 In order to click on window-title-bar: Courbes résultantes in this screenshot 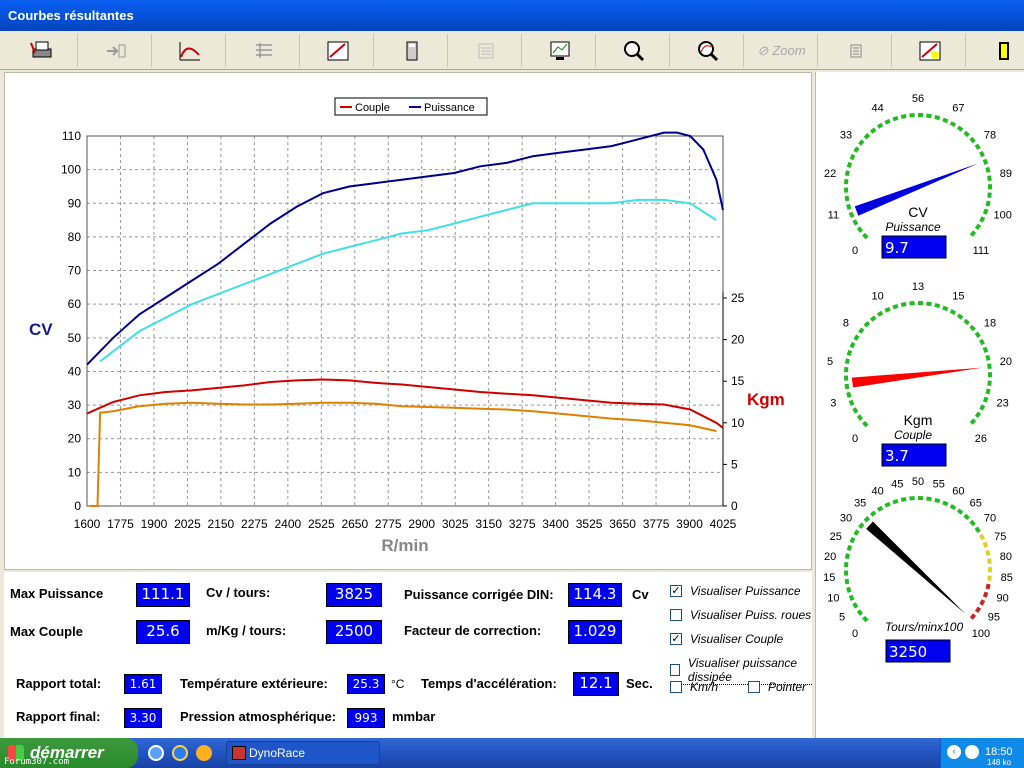, I will do `click(512, 15)`.